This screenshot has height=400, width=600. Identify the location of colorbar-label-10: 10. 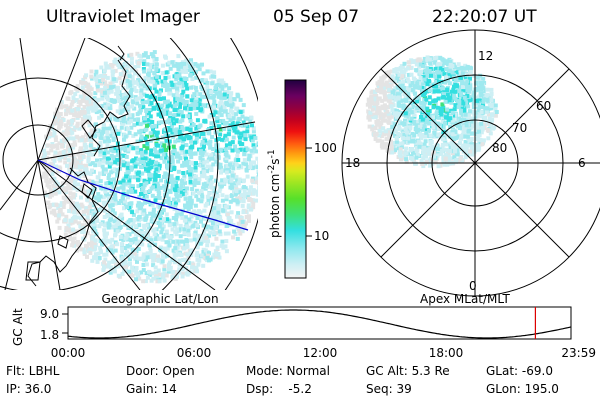
(321, 236).